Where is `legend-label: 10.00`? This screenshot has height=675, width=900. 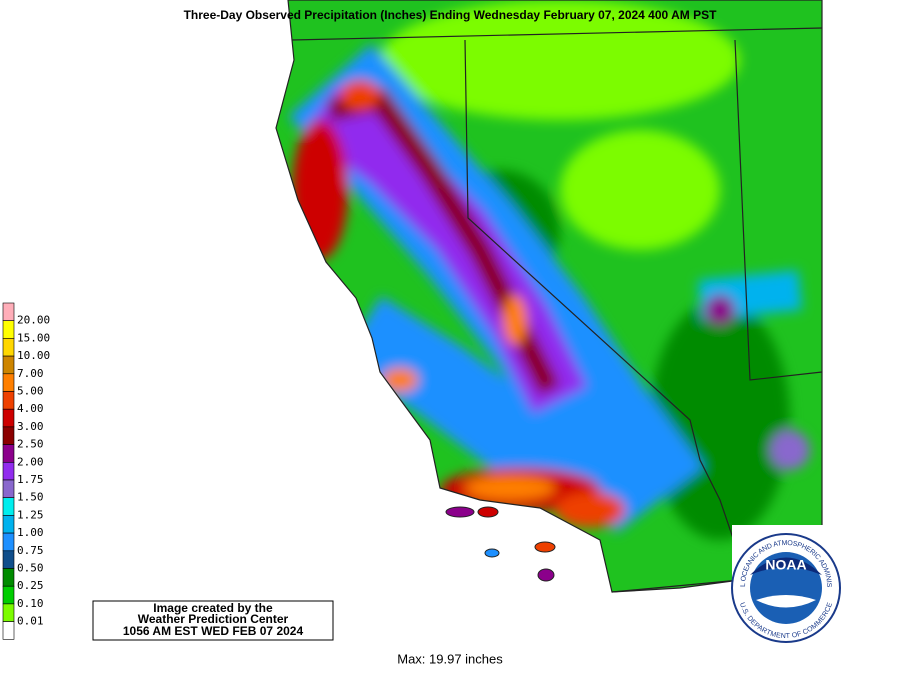 legend-label: 10.00 is located at coordinates (33, 355).